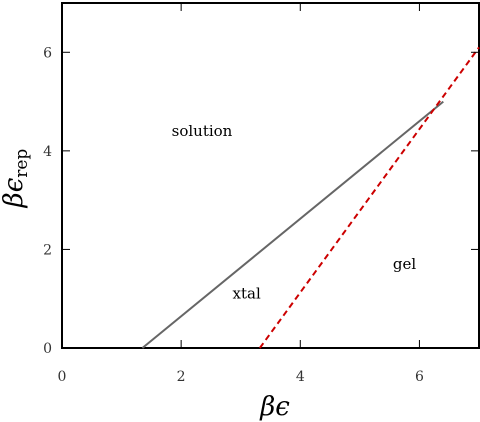  I want to click on x-tick-label: 2, so click(181, 377).